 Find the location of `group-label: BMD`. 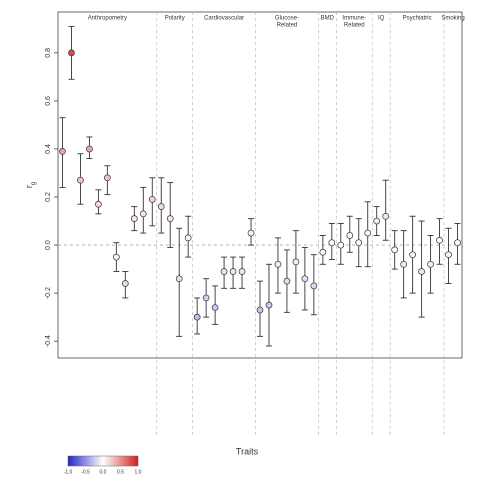

group-label: BMD is located at coordinates (328, 19).